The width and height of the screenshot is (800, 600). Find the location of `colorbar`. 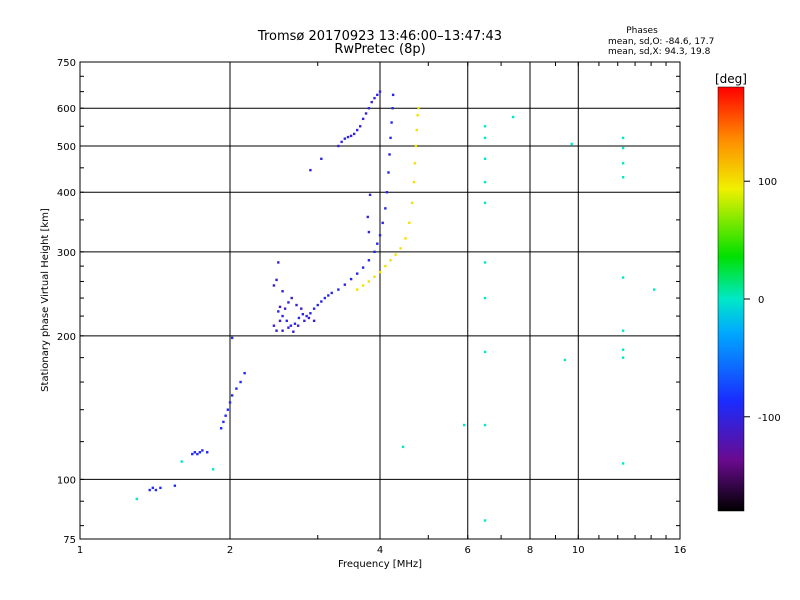

colorbar is located at coordinates (731, 299).